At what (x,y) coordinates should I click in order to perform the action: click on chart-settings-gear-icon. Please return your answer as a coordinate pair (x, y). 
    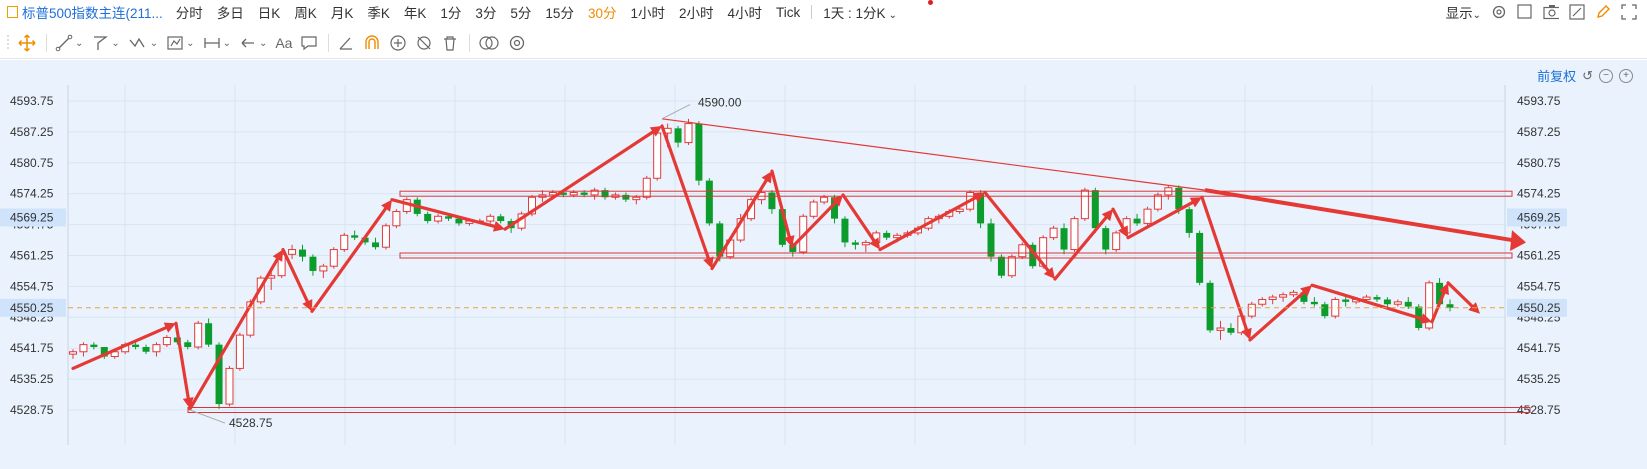
    Looking at the image, I should click on (517, 43).